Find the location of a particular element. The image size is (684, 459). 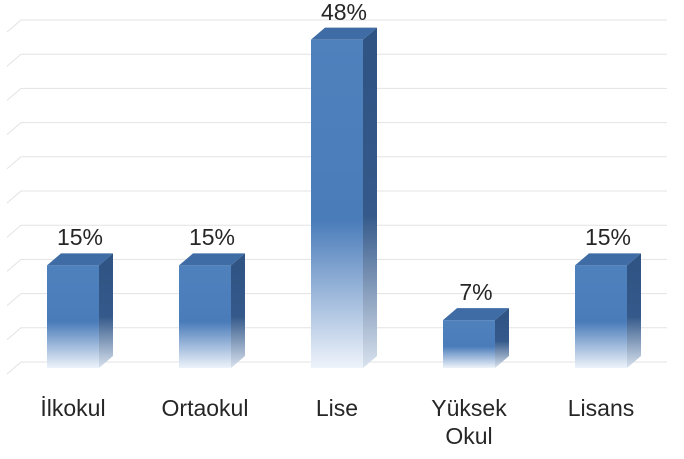

x-tick-label: Ortaokul is located at coordinates (205, 408).